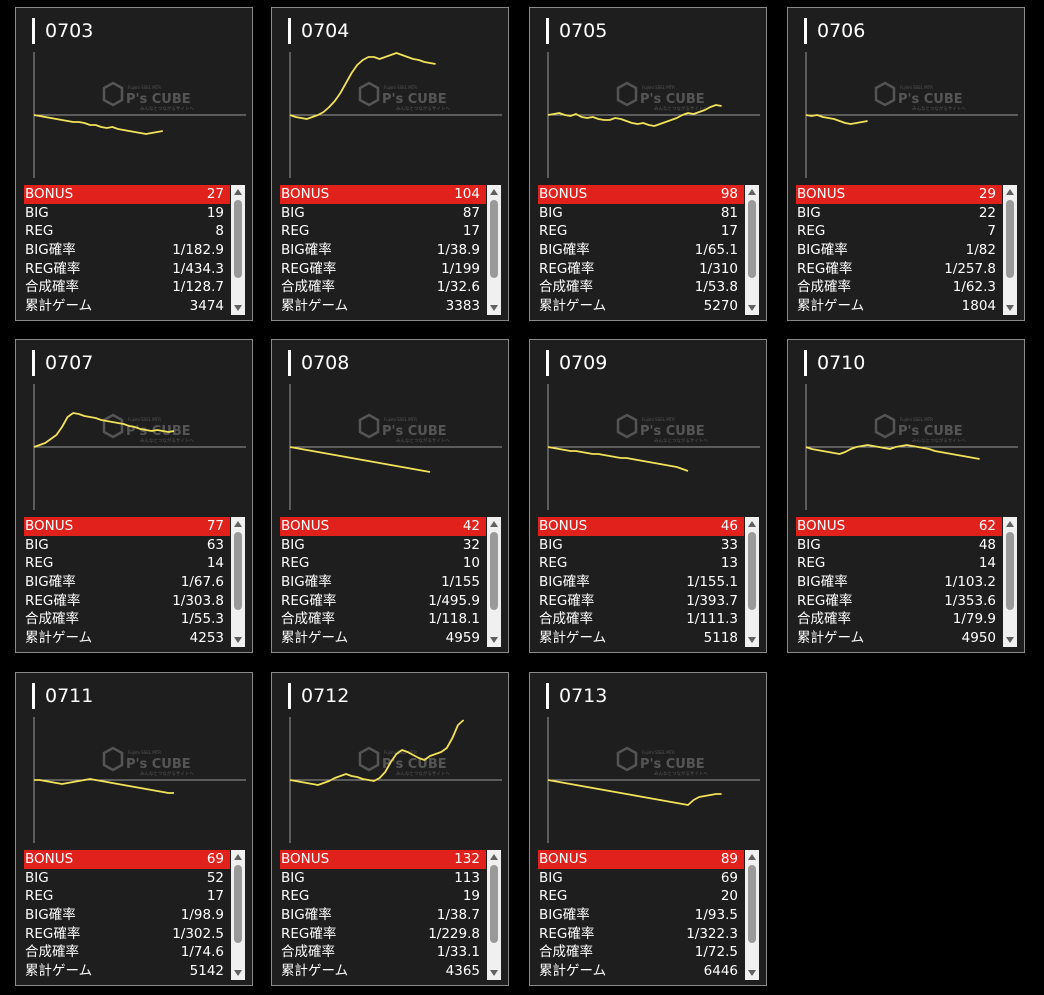 The image size is (1044, 995). I want to click on stat-value: 1/62.3, so click(974, 287).